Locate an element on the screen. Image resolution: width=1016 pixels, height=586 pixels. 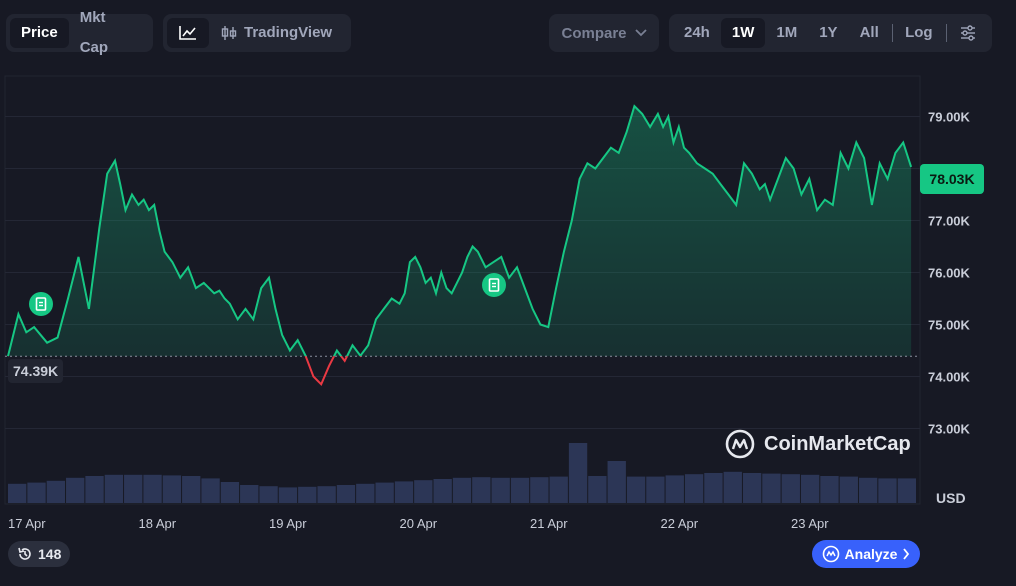
range-1y: 1Y is located at coordinates (828, 32).